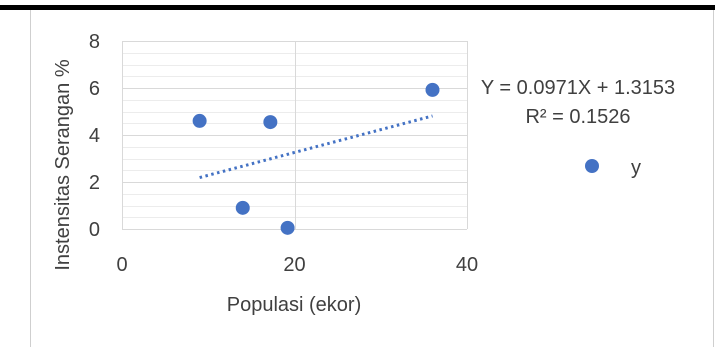  What do you see at coordinates (577, 117) in the screenshot?
I see `trendline-r-squared: R² = 0.1526` at bounding box center [577, 117].